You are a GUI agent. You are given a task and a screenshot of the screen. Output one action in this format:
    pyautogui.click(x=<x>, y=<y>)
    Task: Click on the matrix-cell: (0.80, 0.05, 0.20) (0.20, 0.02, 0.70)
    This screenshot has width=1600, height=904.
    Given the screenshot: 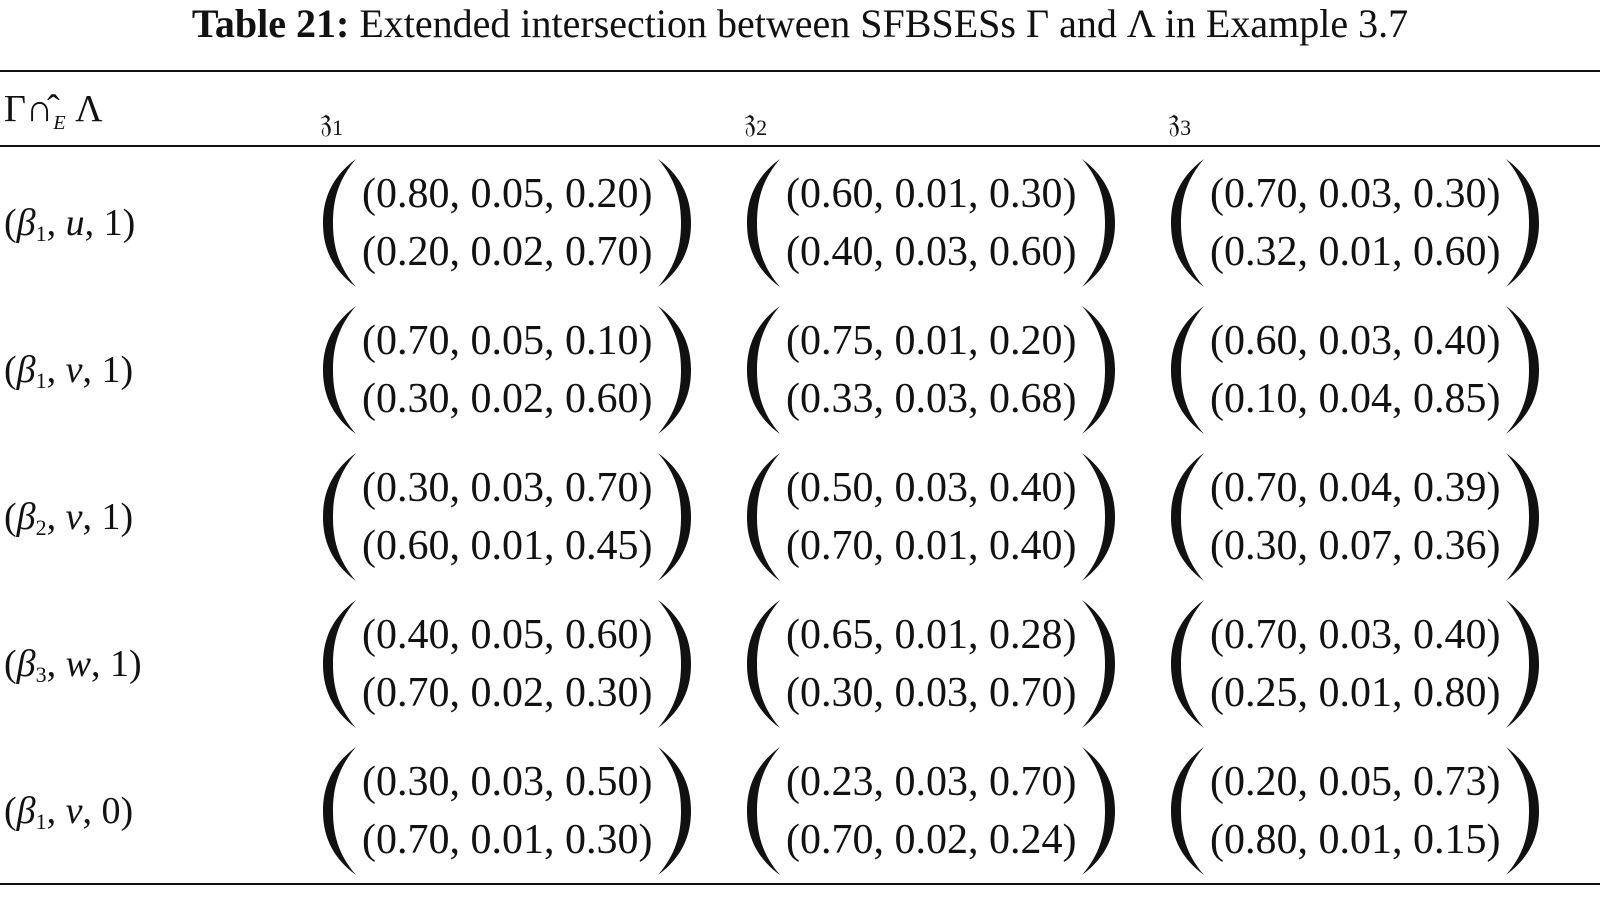 What is the action you would take?
    pyautogui.click(x=507, y=223)
    